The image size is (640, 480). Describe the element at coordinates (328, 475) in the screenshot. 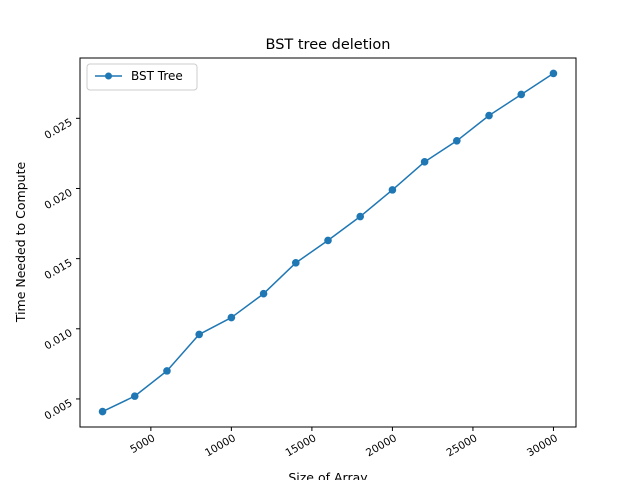

I see `x-axis-label: Size of Array` at that location.